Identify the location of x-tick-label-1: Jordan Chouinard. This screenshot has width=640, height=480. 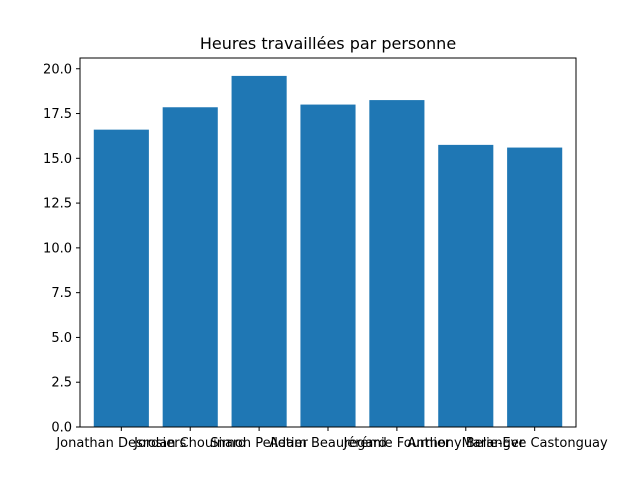
(189, 443).